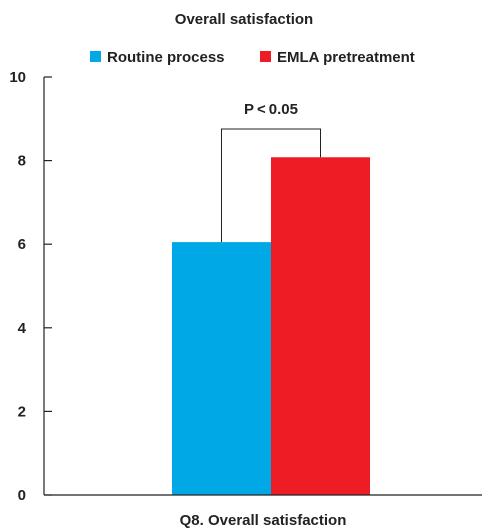  I want to click on significance-bracket, so click(271, 185).